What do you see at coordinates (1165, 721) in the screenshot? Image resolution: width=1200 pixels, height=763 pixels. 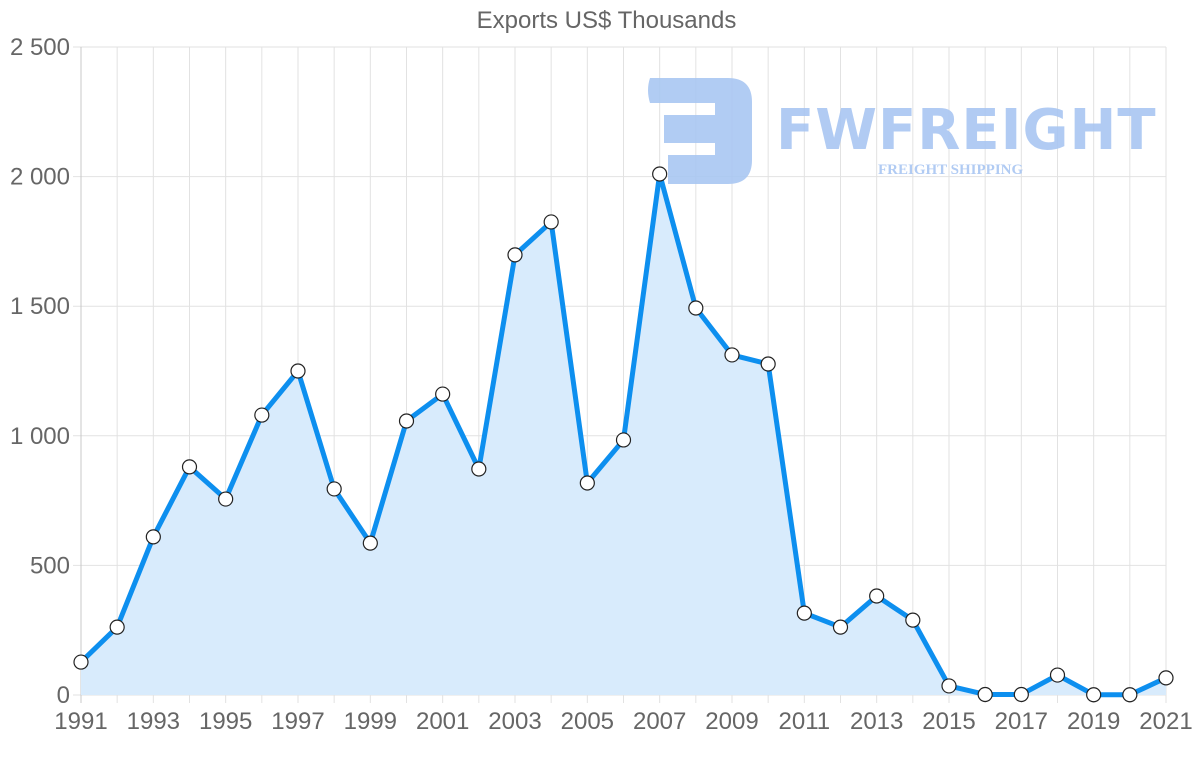 I see `x-tick-label: 2021` at bounding box center [1165, 721].